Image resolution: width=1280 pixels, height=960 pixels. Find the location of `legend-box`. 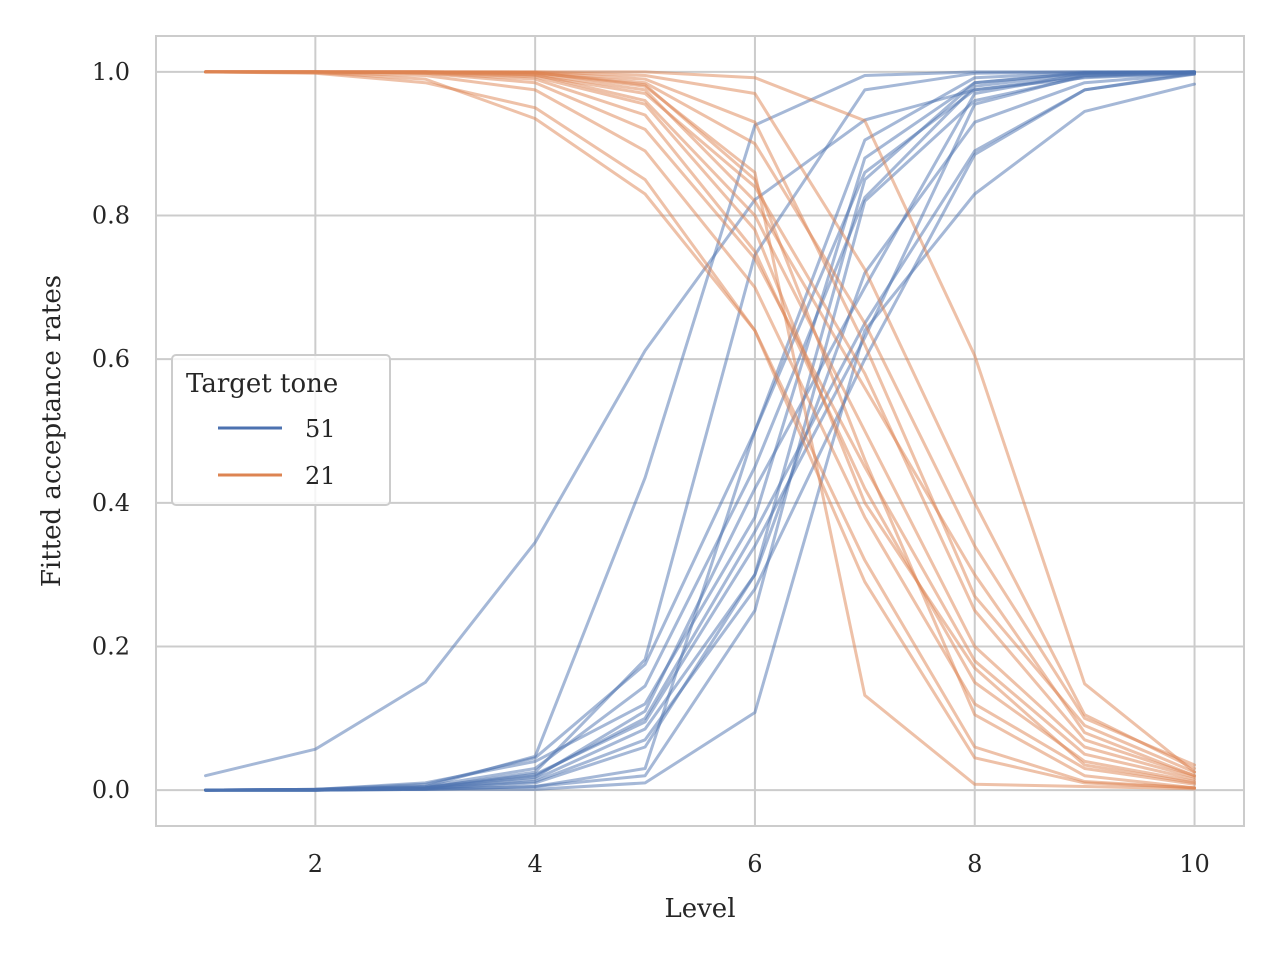

legend-box is located at coordinates (281, 430).